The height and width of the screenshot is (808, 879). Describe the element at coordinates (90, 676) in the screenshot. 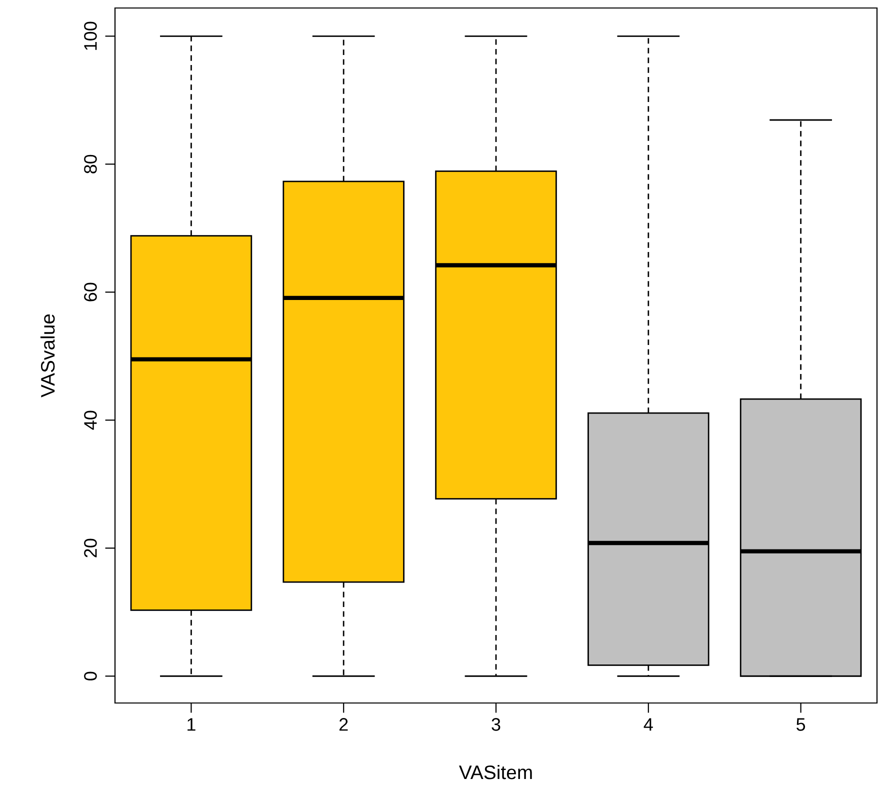

I see `y-tick-label: 0` at that location.